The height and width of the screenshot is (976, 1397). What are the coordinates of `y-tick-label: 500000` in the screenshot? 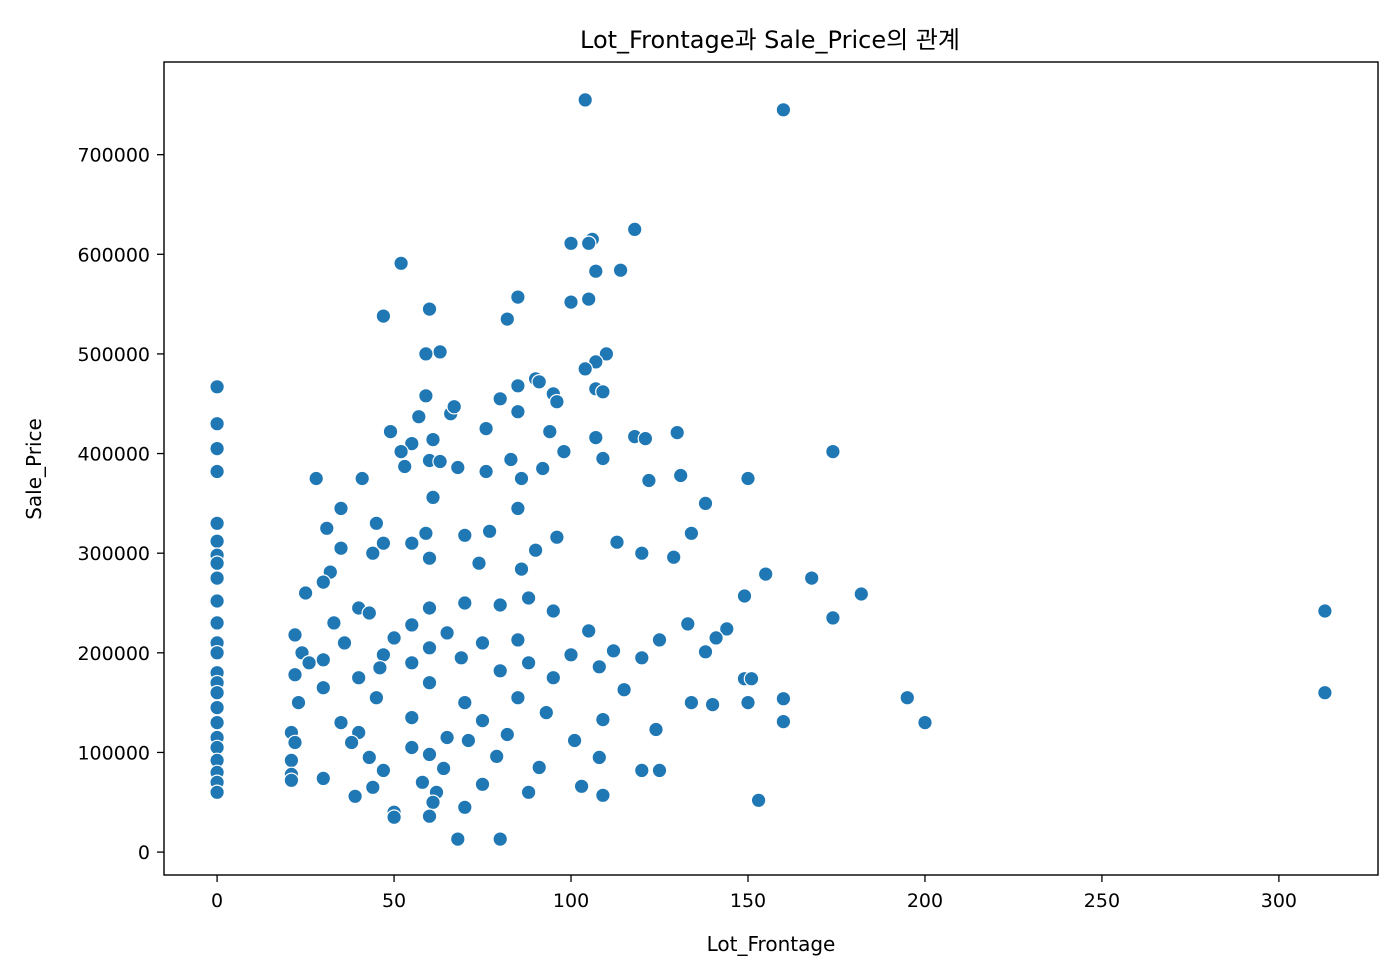 It's located at (113, 355).